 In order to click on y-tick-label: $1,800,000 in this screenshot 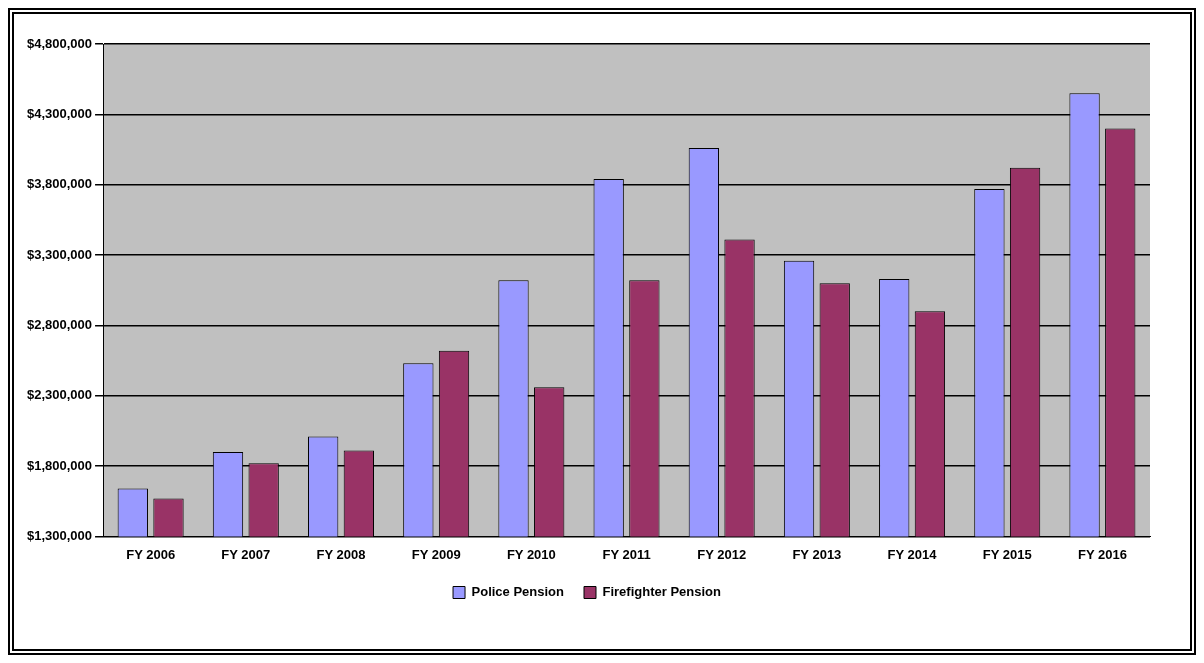, I will do `click(59, 465)`.